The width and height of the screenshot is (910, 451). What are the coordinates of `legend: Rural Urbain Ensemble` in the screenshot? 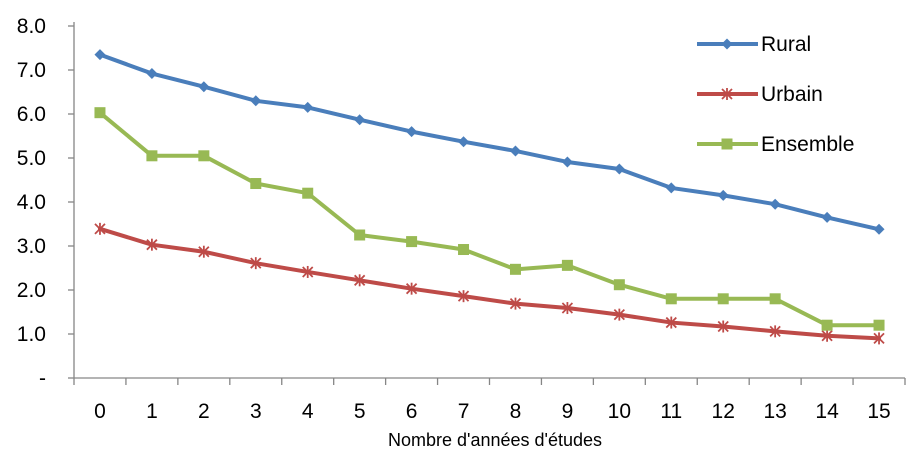 It's located at (775, 94).